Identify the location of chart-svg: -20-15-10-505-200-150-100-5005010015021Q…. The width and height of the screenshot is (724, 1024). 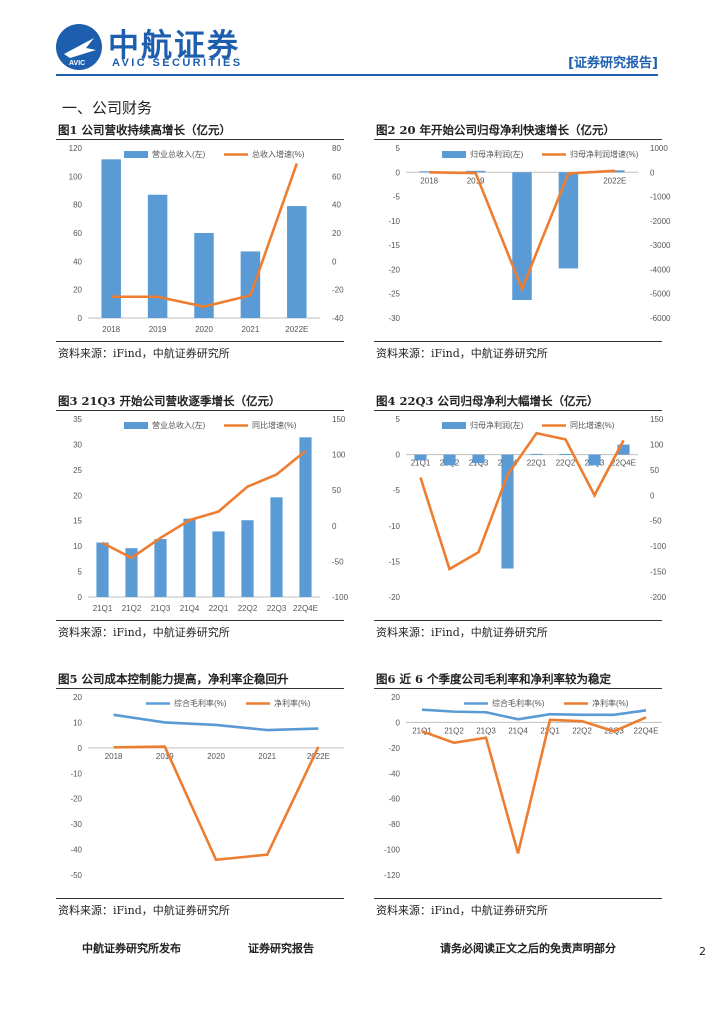
(527, 508).